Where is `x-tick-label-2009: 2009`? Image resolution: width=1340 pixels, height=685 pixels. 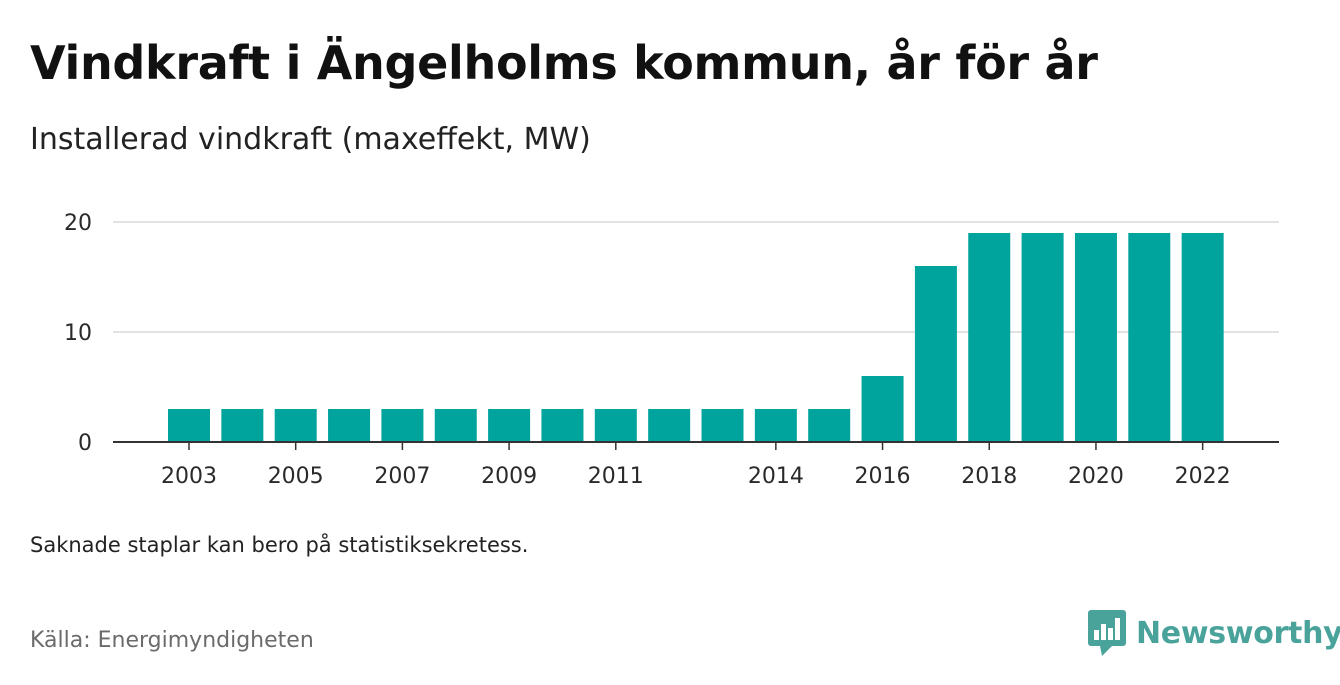 x-tick-label-2009: 2009 is located at coordinates (509, 476).